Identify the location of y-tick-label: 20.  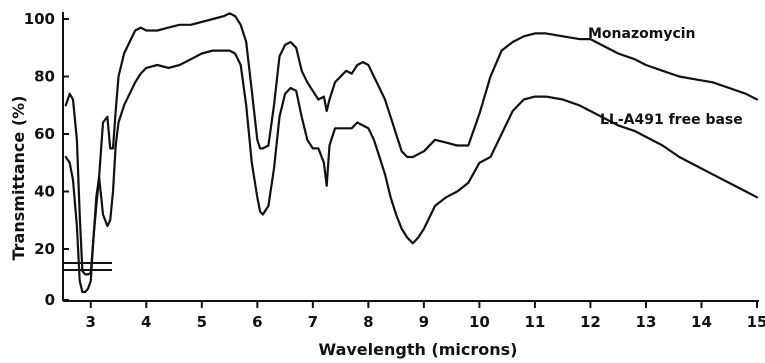
(44, 249).